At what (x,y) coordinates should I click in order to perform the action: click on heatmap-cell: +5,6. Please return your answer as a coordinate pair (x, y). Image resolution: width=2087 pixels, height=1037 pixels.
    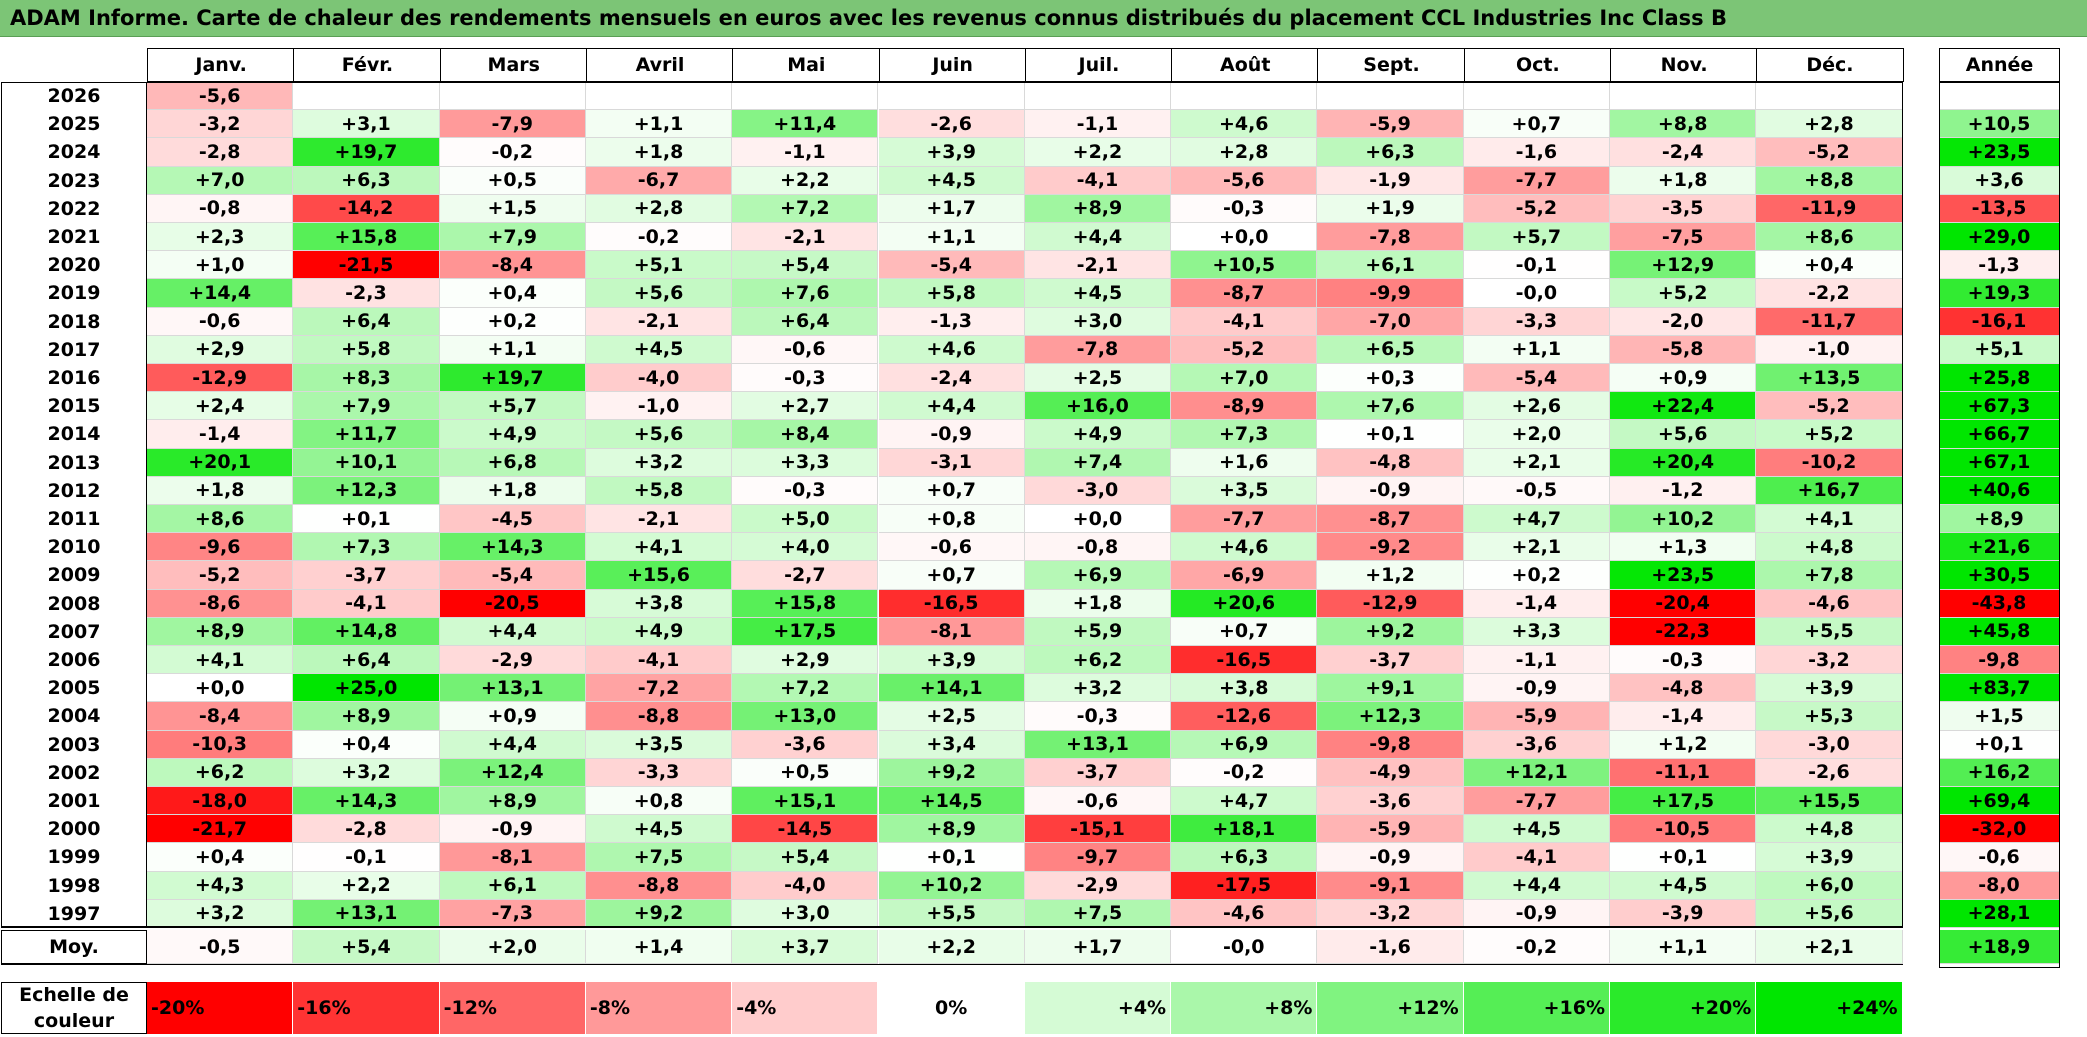
    Looking at the image, I should click on (1683, 434).